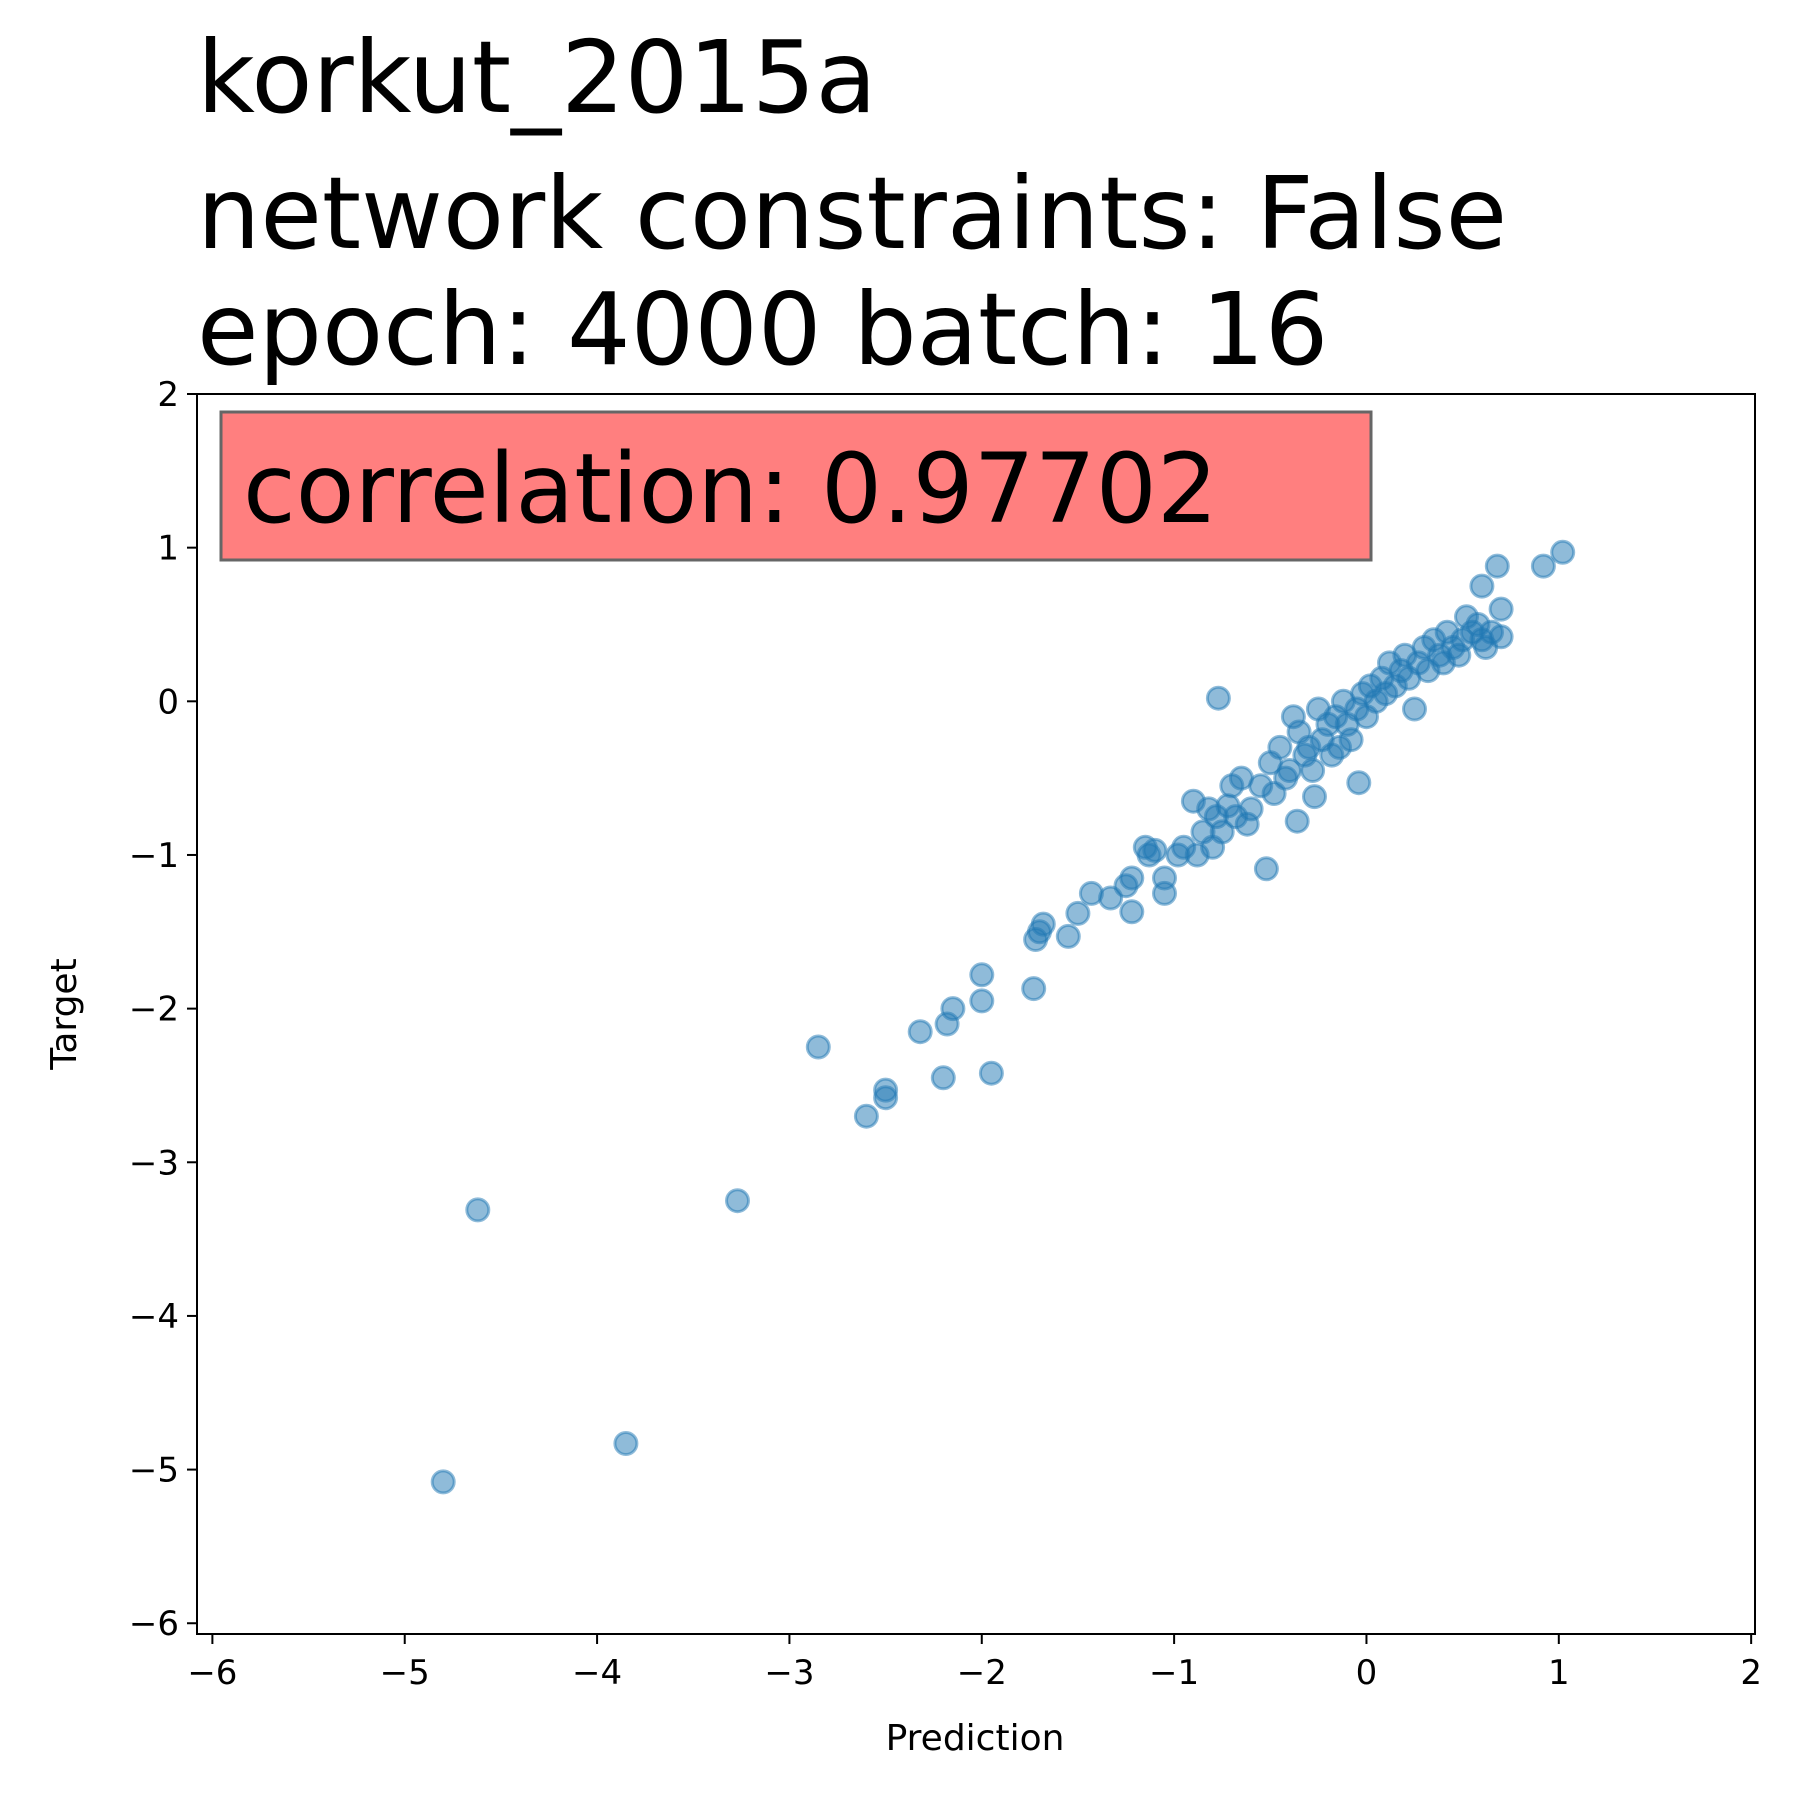 Image resolution: width=1800 pixels, height=1800 pixels. I want to click on correlation-box, so click(796, 486).